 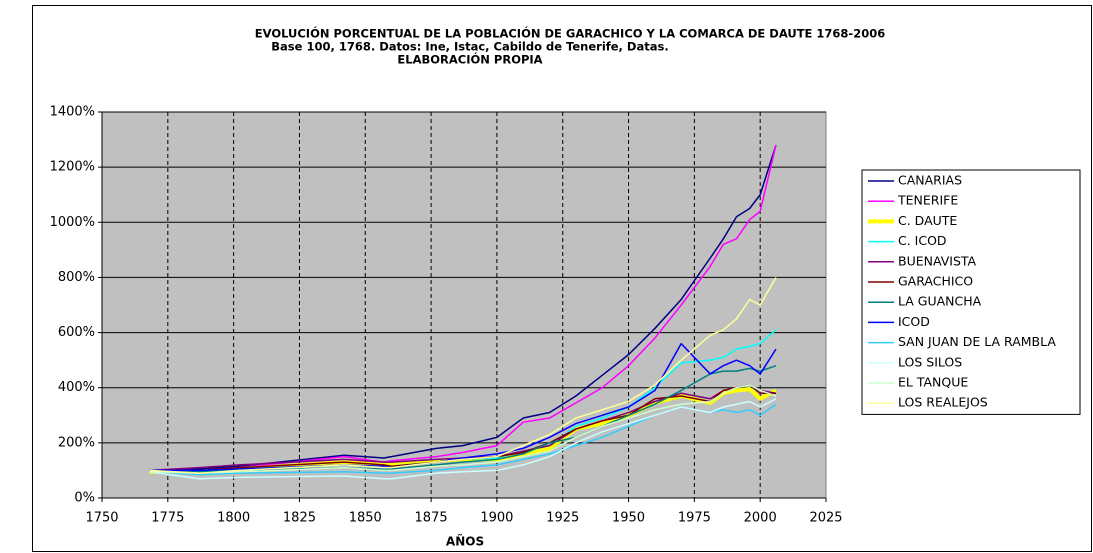 What do you see at coordinates (935, 281) in the screenshot?
I see `legend-label: GARACHICO` at bounding box center [935, 281].